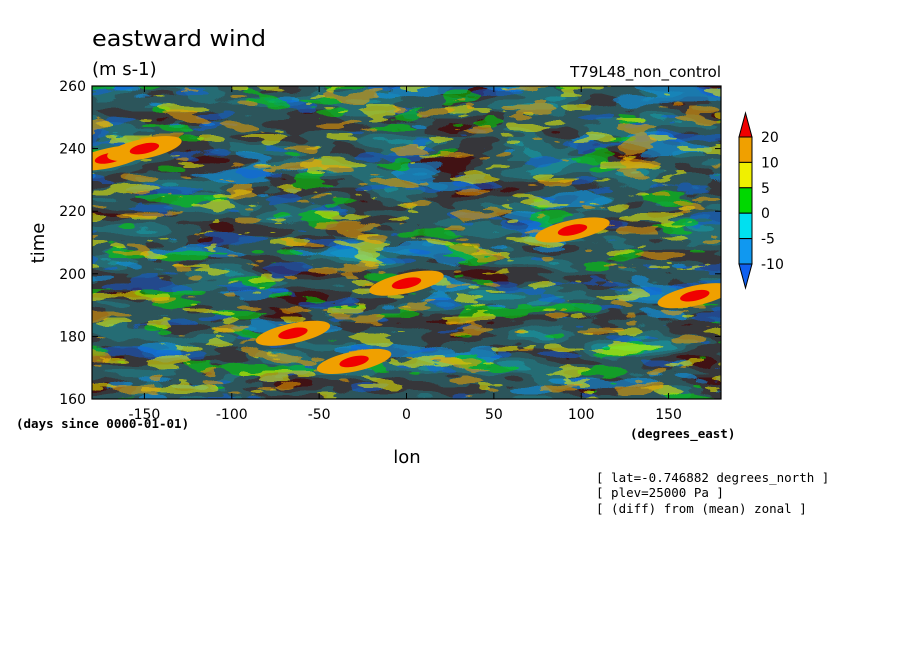 The height and width of the screenshot is (654, 904). I want to click on annotation-plev: [ plev=25000 Pa ], so click(660, 492).